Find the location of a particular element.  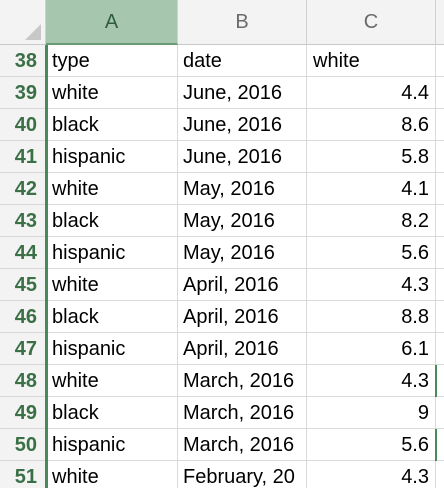

table-row: 45 white April, 2016 4.3 is located at coordinates (222, 285).